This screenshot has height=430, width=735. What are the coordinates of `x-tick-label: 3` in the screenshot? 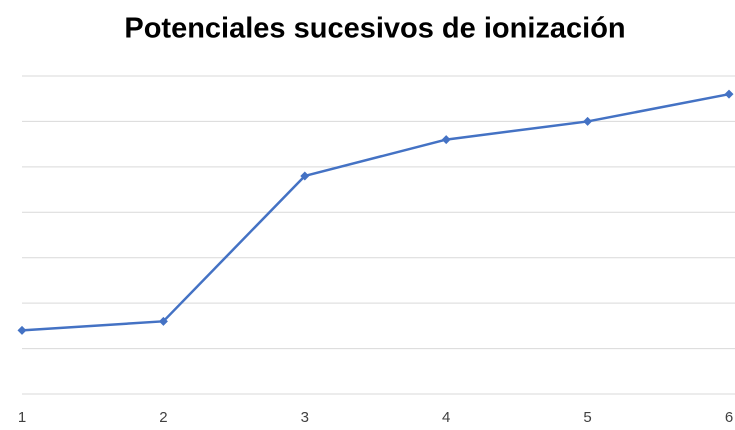 It's located at (305, 417).